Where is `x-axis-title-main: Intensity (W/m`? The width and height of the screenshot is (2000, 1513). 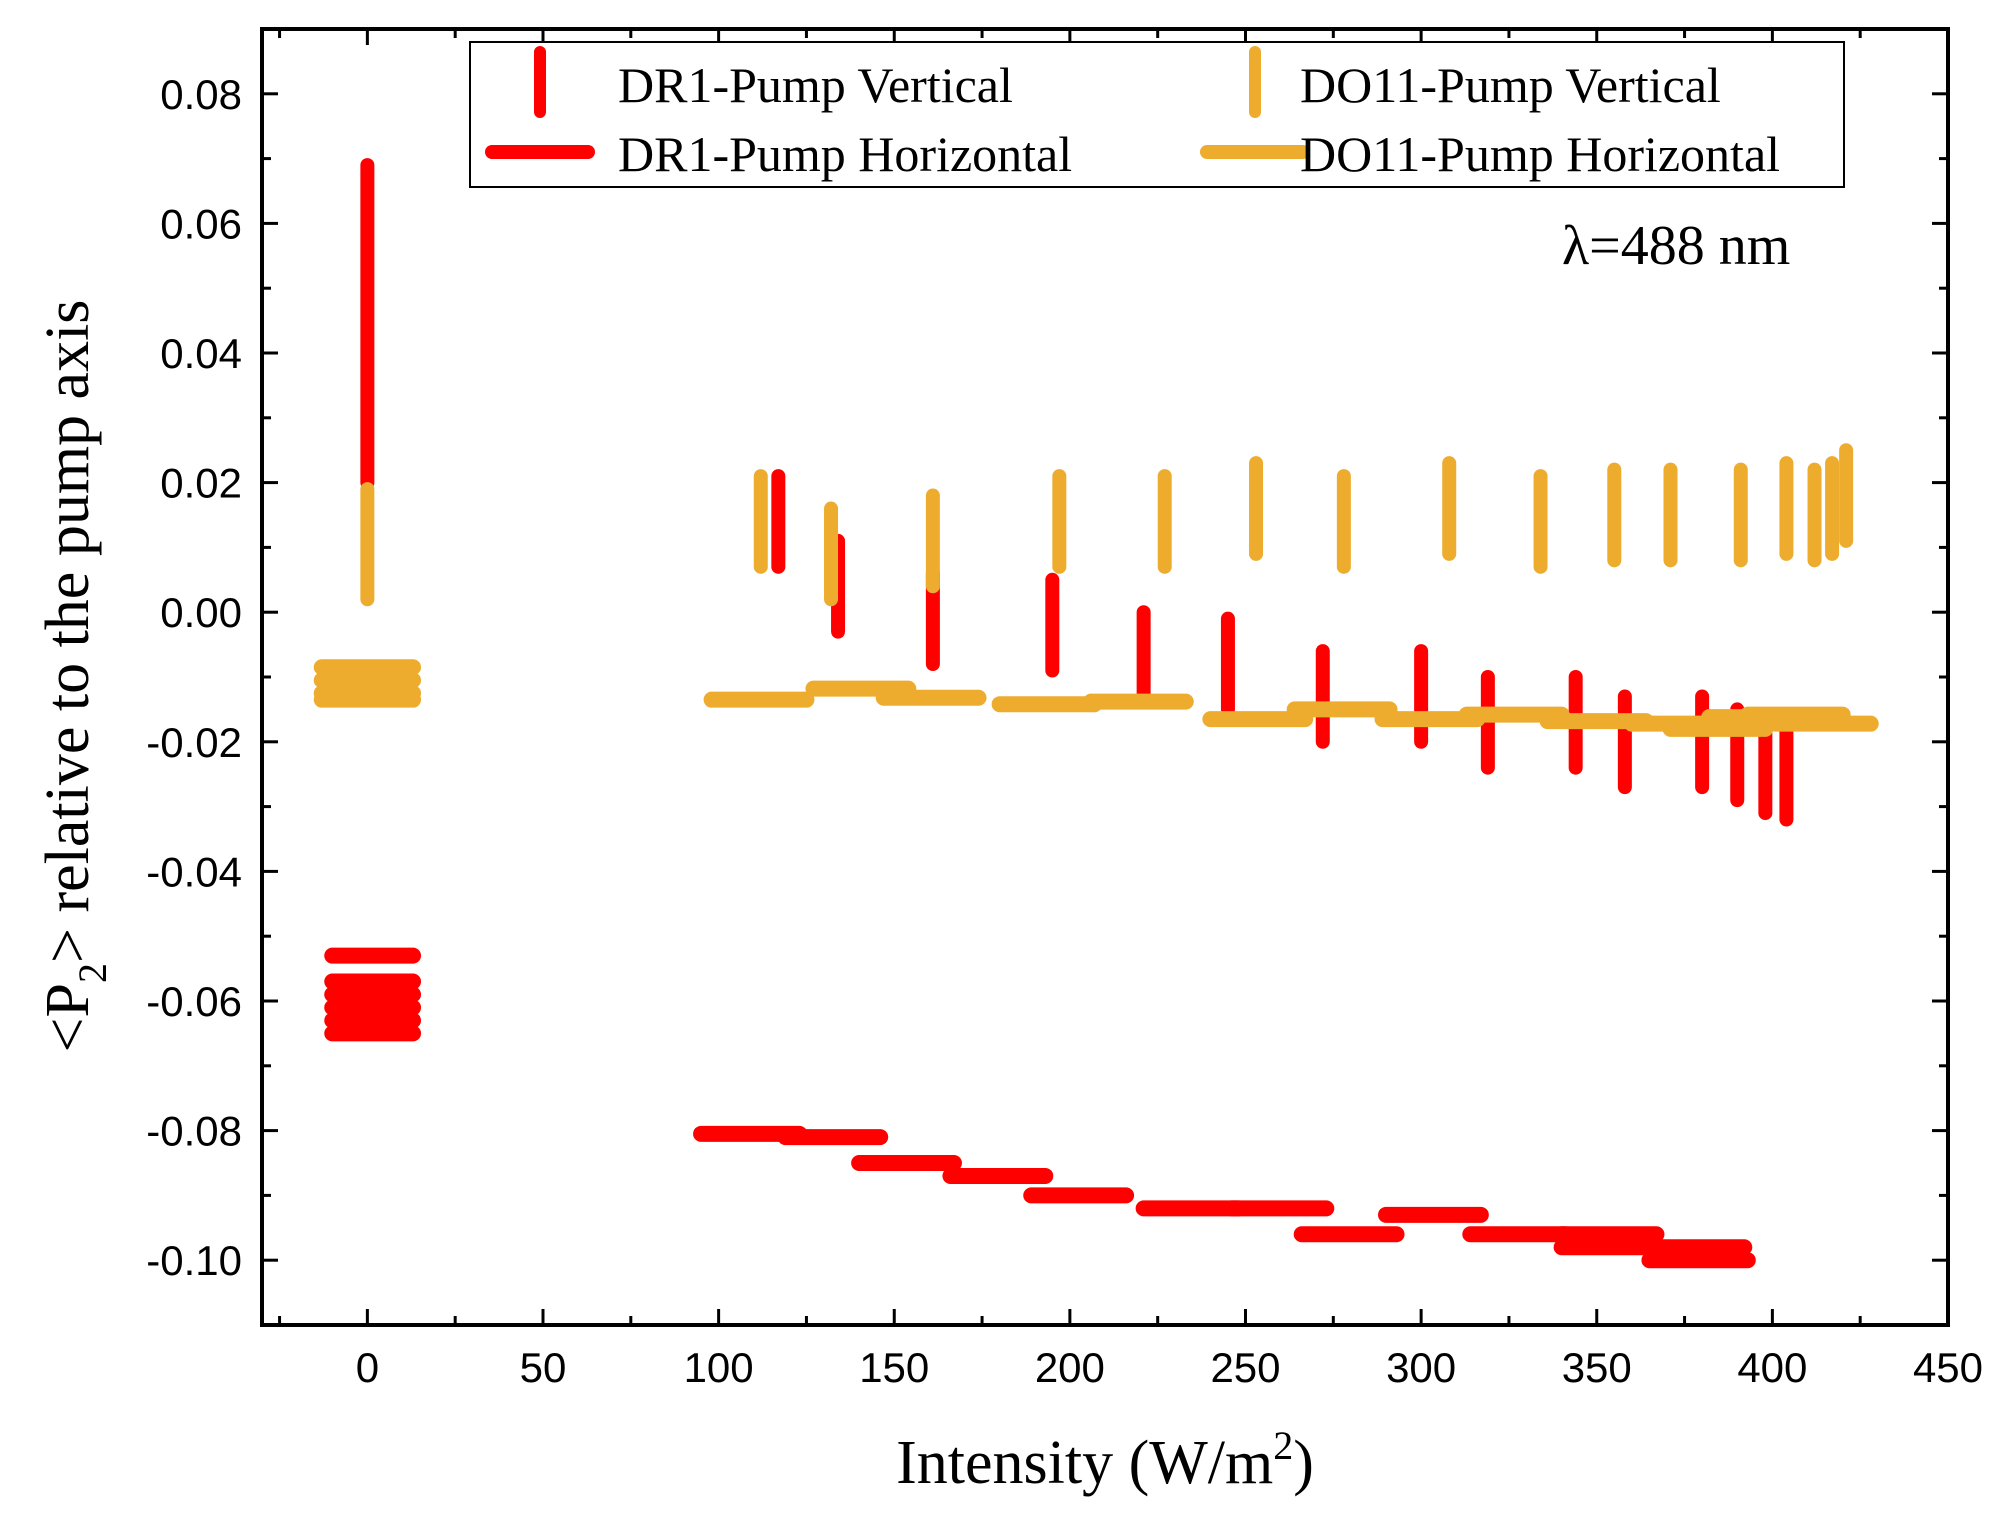 x-axis-title-main: Intensity (W/m is located at coordinates (1084, 1463).